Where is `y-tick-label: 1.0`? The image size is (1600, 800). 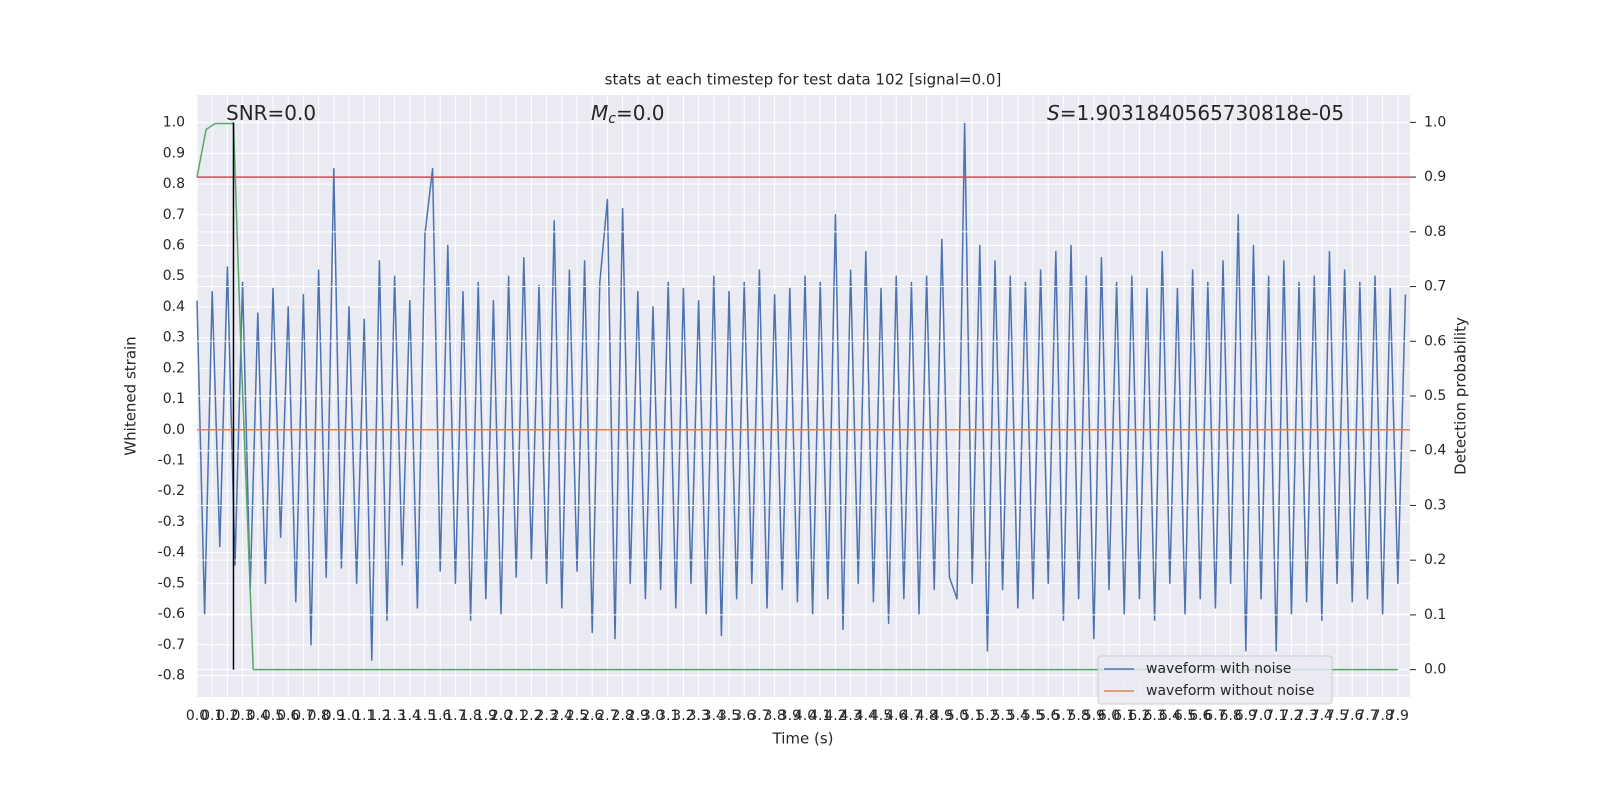
y-tick-label: 1.0 is located at coordinates (174, 123).